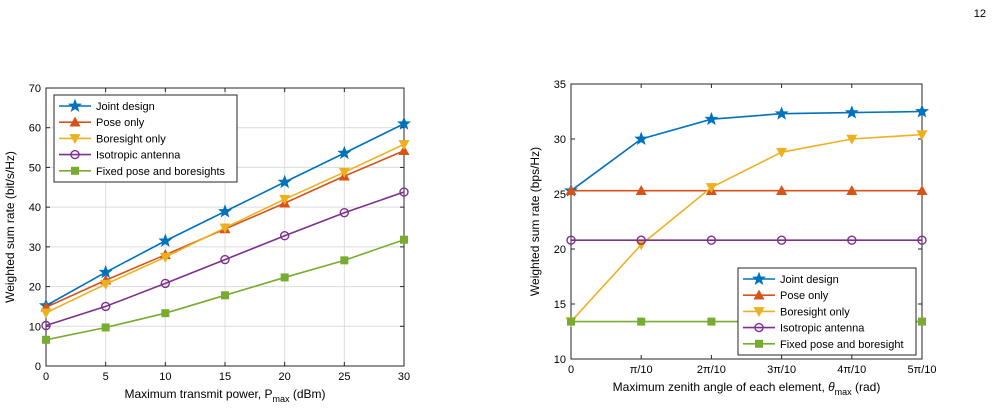 The height and width of the screenshot is (412, 998). Describe the element at coordinates (120, 123) in the screenshot. I see `left-legend-label: Pose only` at that location.